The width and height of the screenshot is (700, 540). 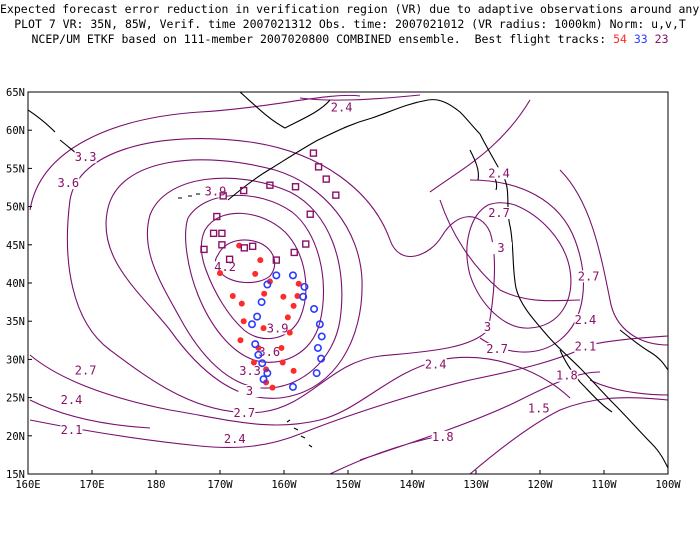 I want to click on contour-label: 1.8, so click(x=567, y=376).